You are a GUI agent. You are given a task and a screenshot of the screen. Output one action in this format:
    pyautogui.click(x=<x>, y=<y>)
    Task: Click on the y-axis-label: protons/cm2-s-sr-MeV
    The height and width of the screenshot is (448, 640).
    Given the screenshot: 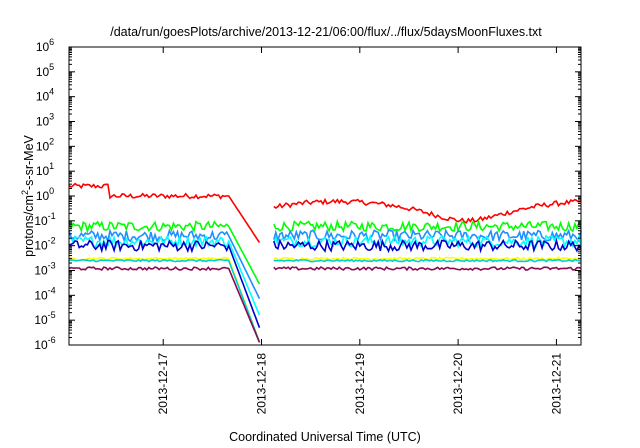 What is the action you would take?
    pyautogui.click(x=28, y=195)
    